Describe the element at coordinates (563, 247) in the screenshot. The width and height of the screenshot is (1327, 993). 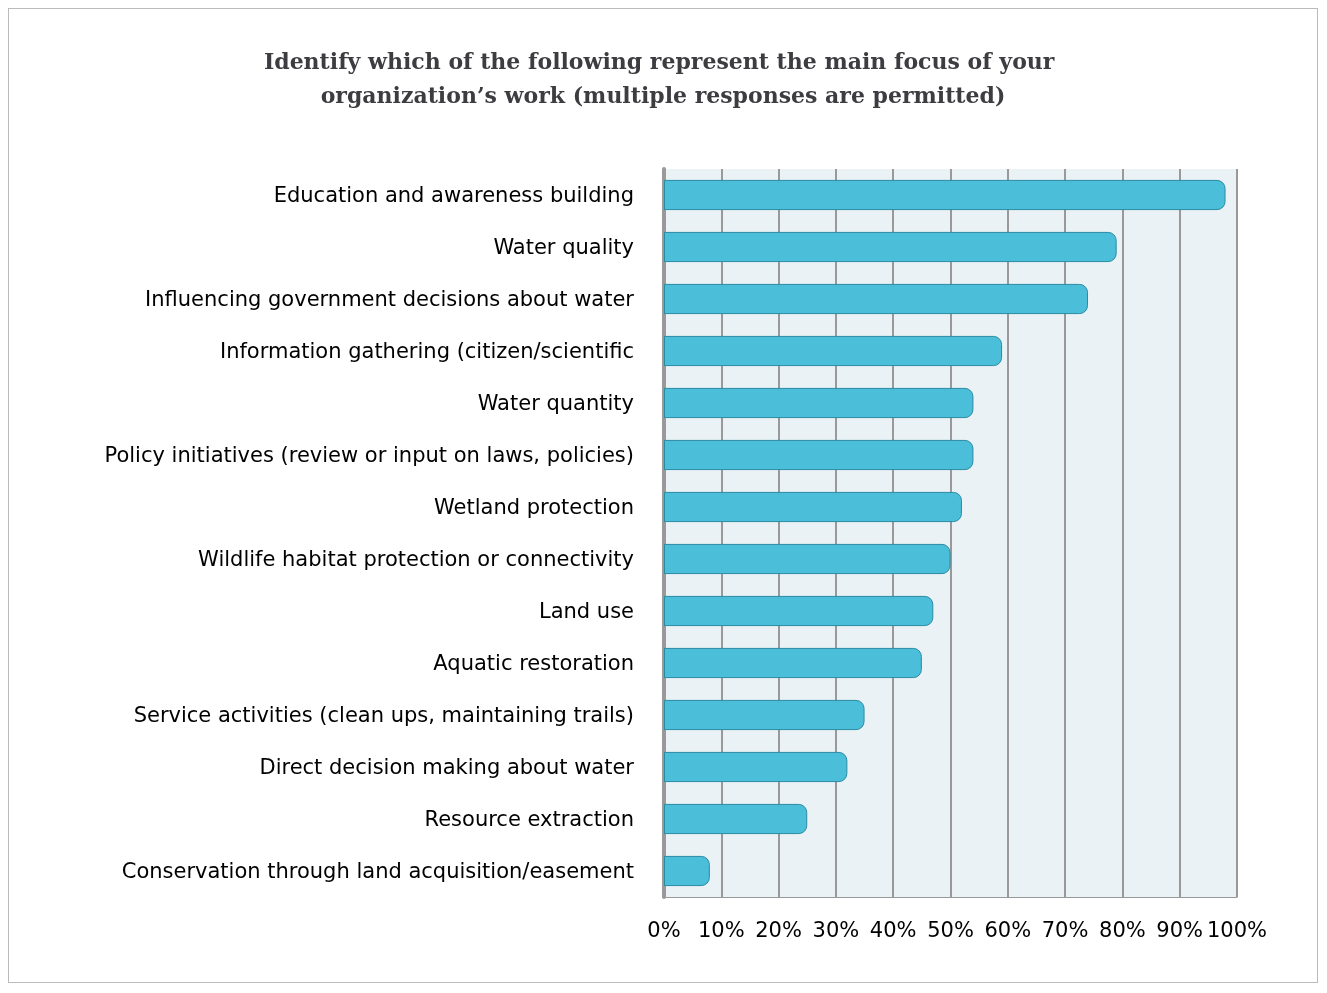
I see `y-tick-label: Water quality` at that location.